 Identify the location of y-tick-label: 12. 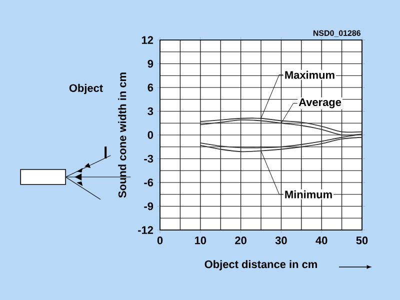
(148, 40).